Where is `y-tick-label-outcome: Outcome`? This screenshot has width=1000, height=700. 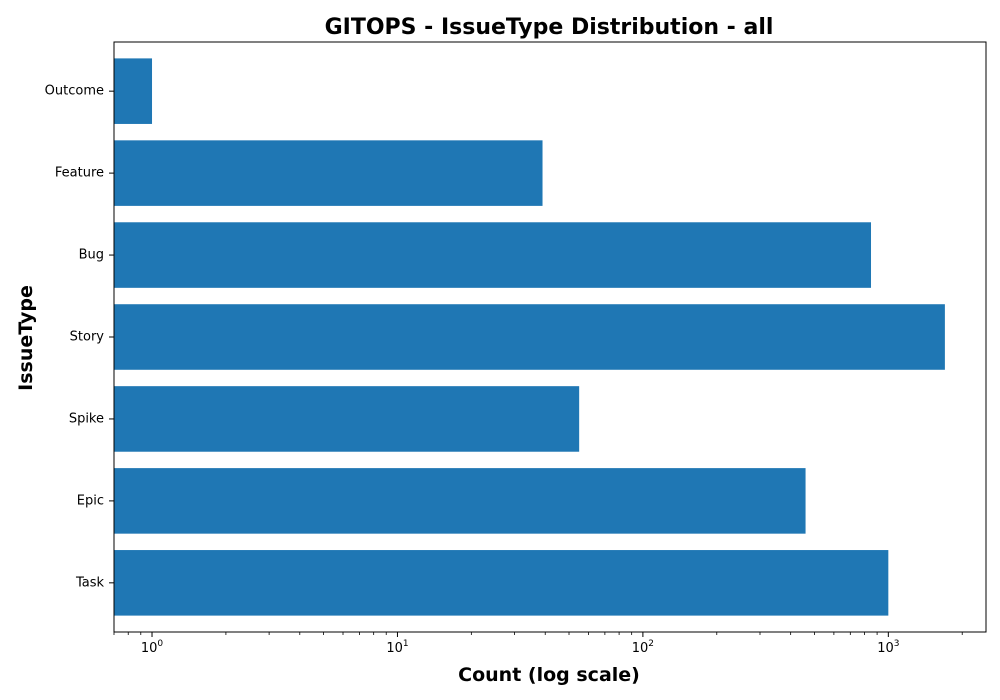
y-tick-label-outcome: Outcome is located at coordinates (74, 91).